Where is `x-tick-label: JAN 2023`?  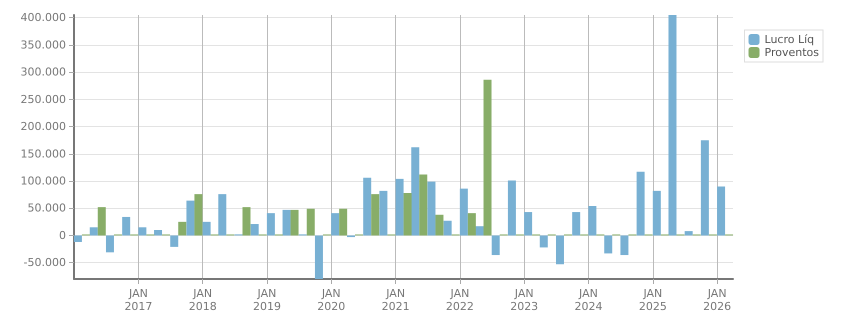
x-tick-label: JAN 2023 is located at coordinates (524, 300).